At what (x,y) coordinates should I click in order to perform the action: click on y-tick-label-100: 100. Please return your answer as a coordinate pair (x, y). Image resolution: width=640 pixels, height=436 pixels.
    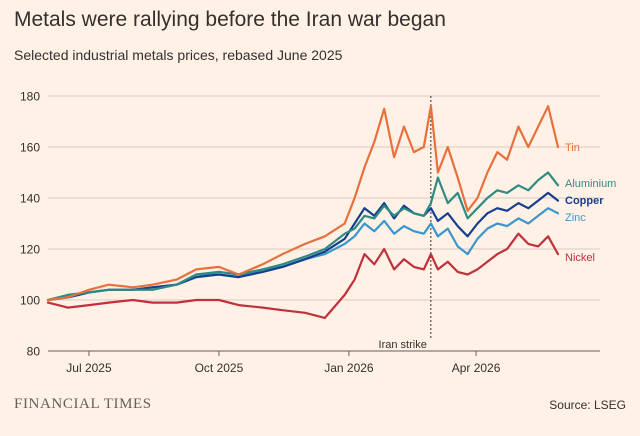
    Looking at the image, I should click on (30, 301).